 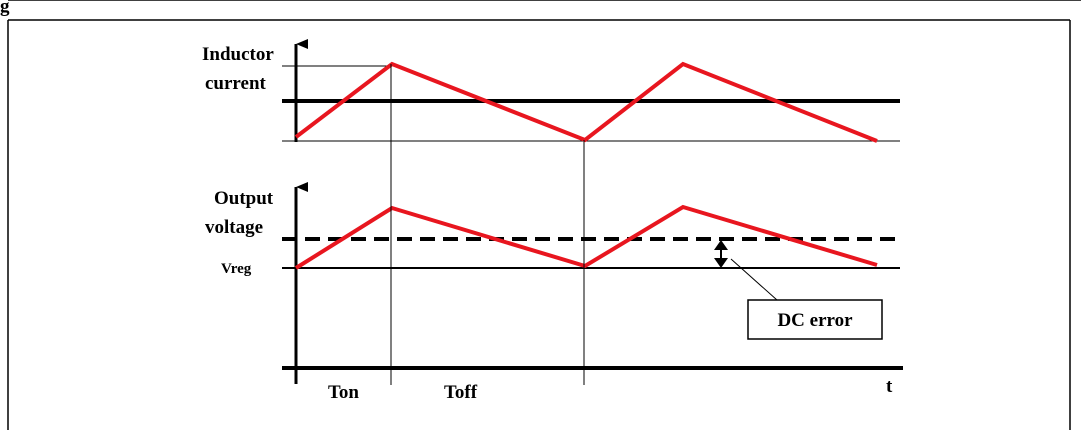 I want to click on dc-error-box, so click(x=815, y=319).